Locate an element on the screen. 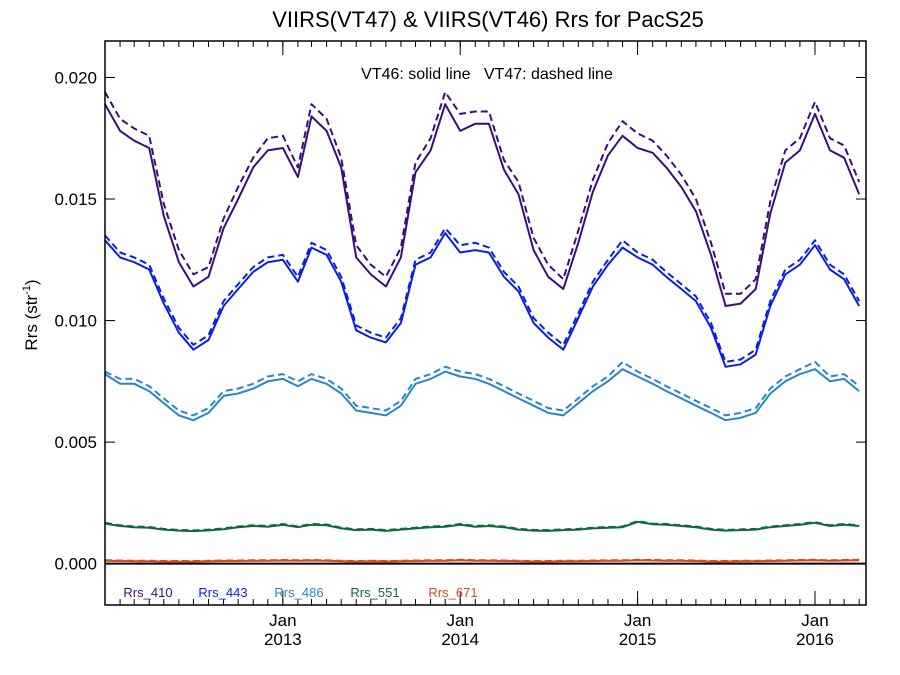 This screenshot has width=900, height=675. x-tick-year: 2015 is located at coordinates (638, 639).